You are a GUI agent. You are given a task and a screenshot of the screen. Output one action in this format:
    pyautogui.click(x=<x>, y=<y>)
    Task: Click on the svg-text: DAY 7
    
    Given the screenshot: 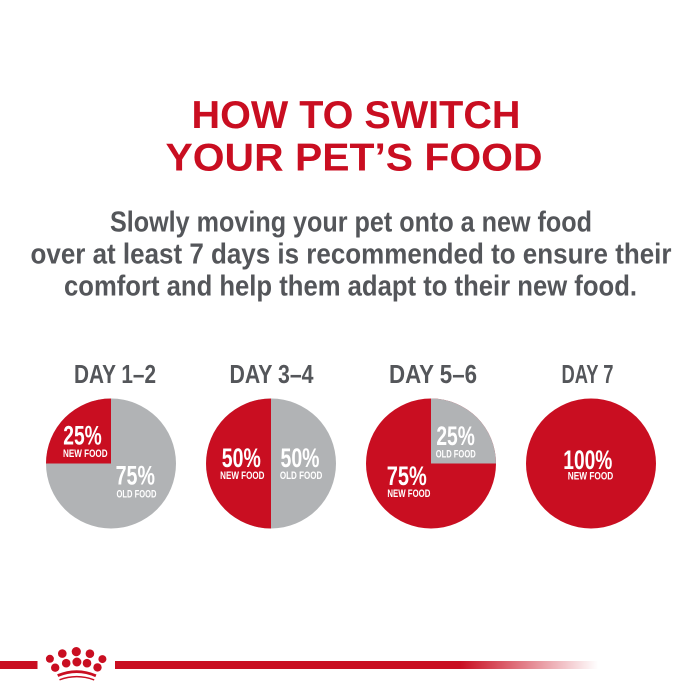 What is the action you would take?
    pyautogui.click(x=588, y=374)
    